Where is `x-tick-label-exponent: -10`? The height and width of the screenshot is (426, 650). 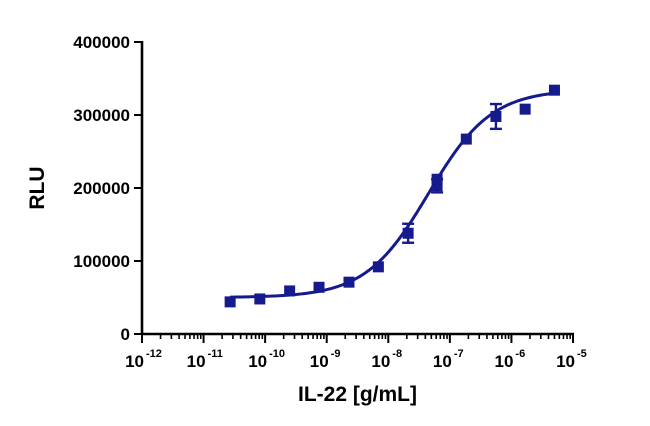
x-tick-label-exponent: -10 is located at coordinates (277, 354).